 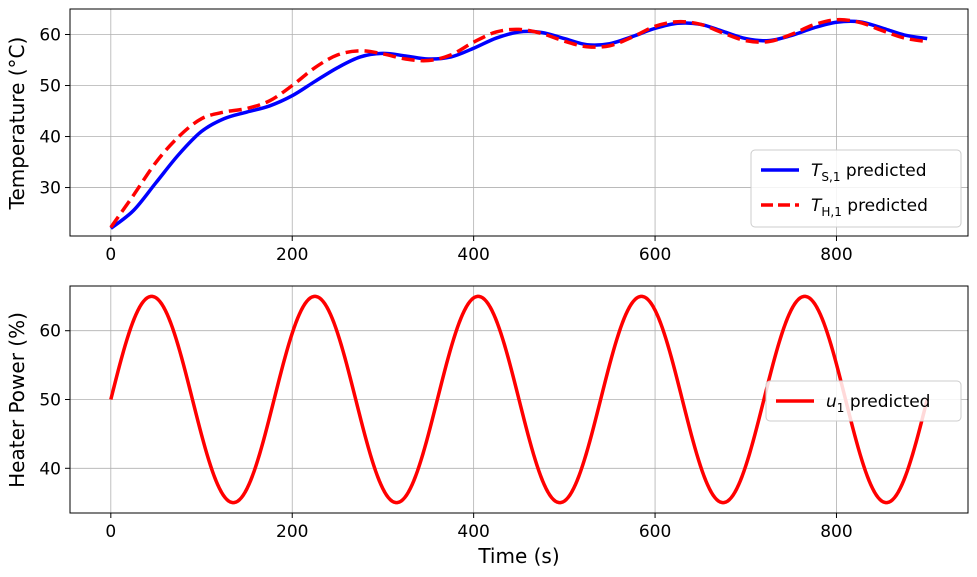 I want to click on time-x-axis-label: Time (s), so click(x=518, y=556).